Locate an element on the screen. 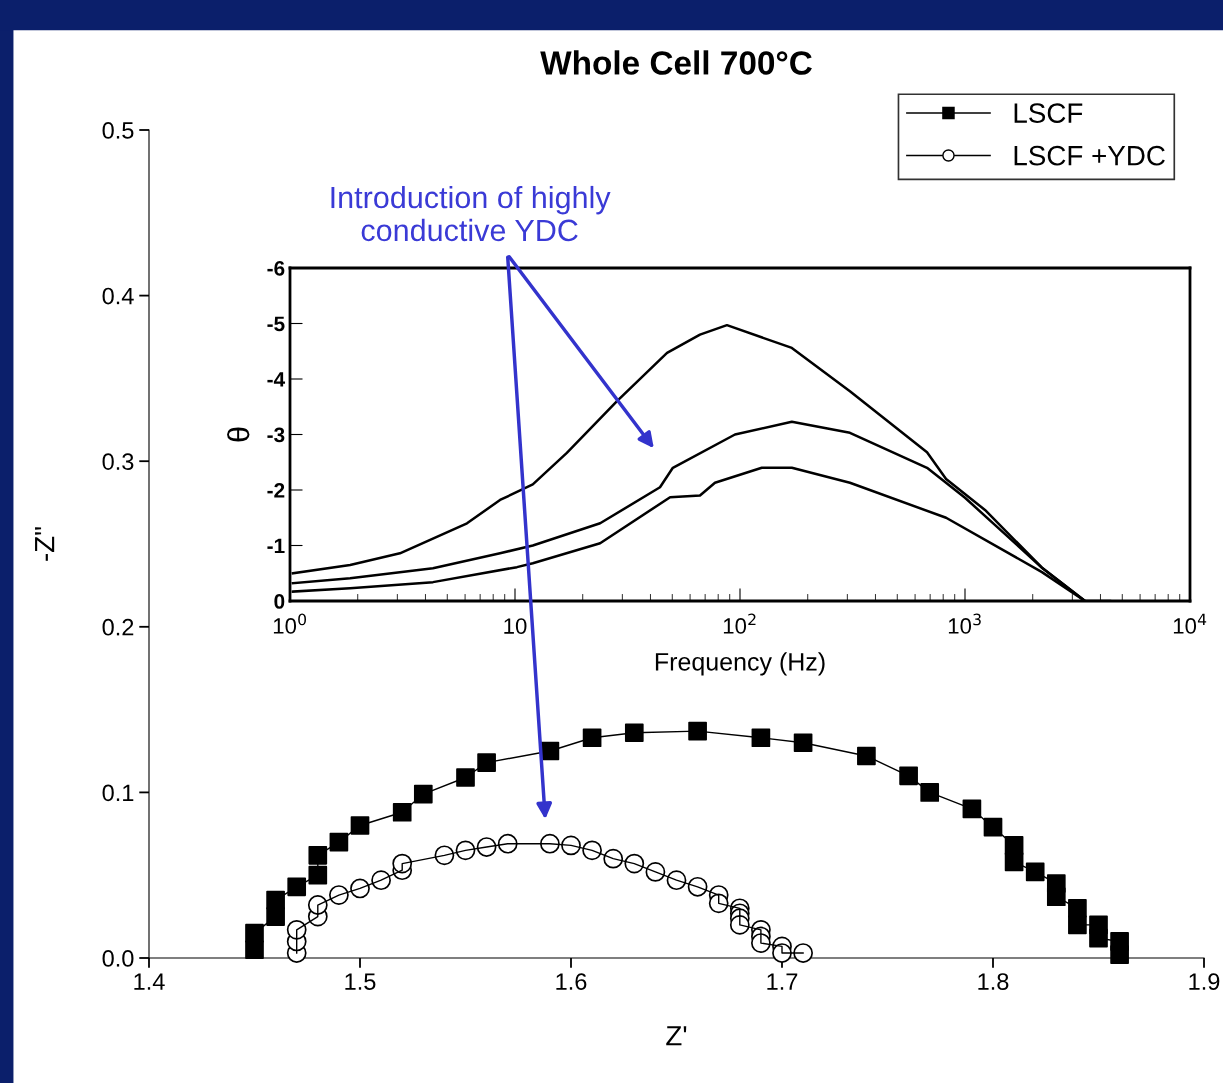 Image resolution: width=1223 pixels, height=1083 pixels. legend-label: LSCF +YDC is located at coordinates (1089, 155).